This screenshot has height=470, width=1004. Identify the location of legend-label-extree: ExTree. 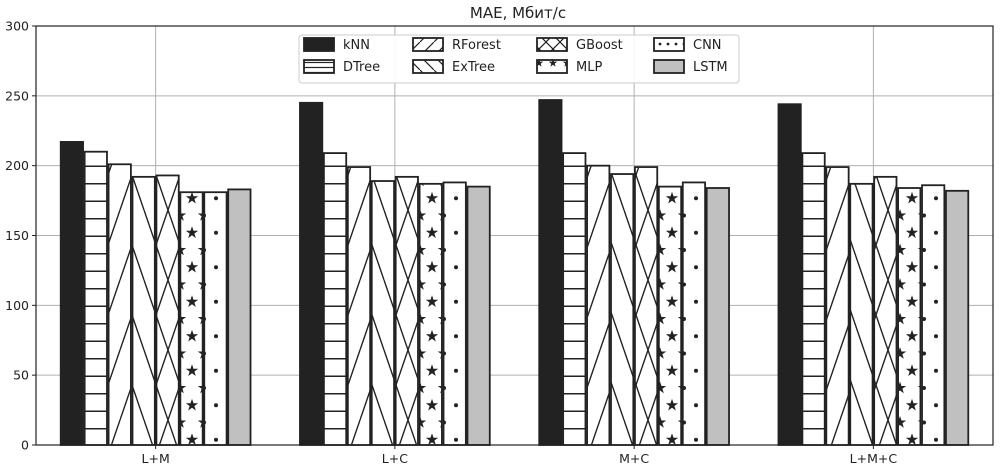
(473, 67).